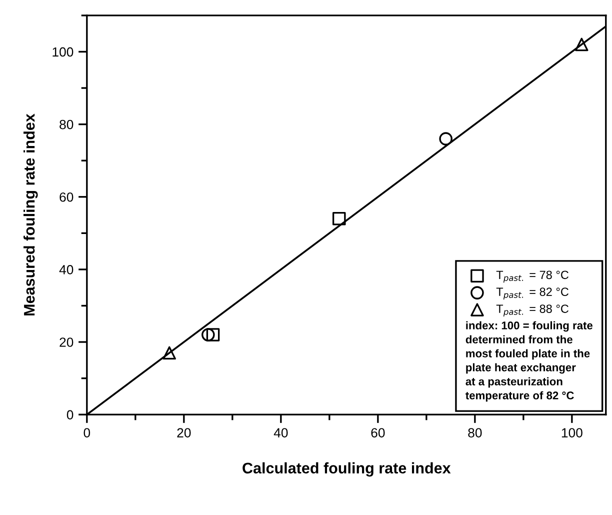  I want to click on legend-label: T$_{past.}$ = 78 °C, so click(532, 276).